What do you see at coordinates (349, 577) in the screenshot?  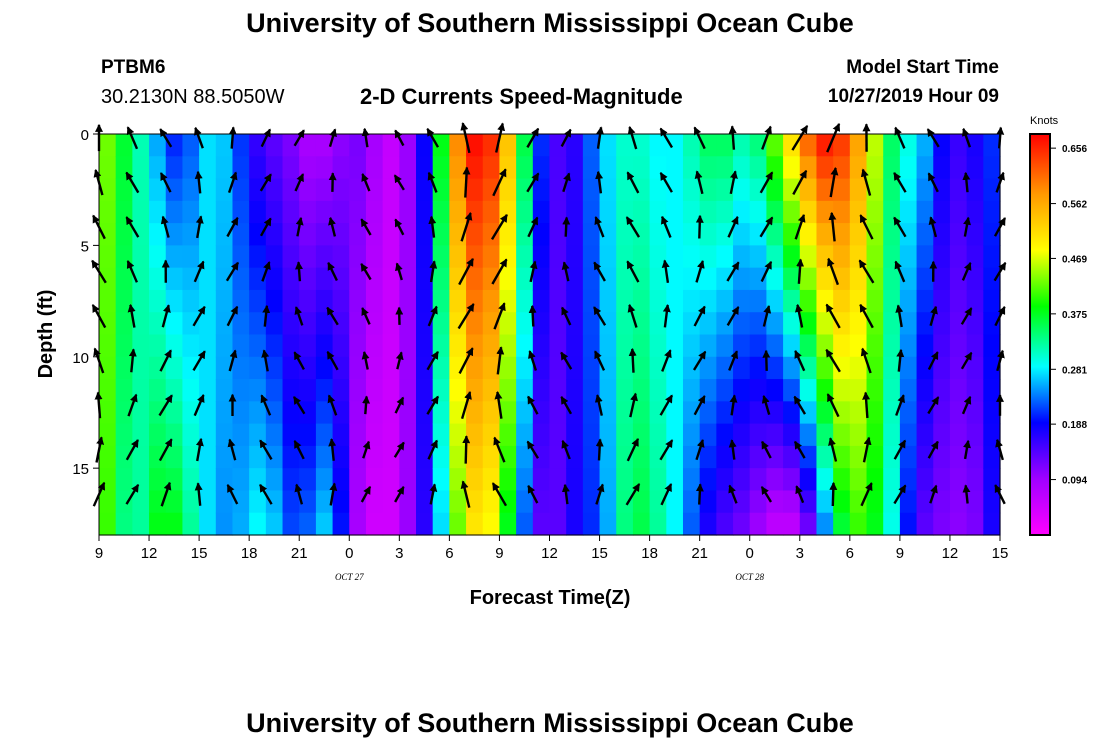 I see `date-label: OCT 27` at bounding box center [349, 577].